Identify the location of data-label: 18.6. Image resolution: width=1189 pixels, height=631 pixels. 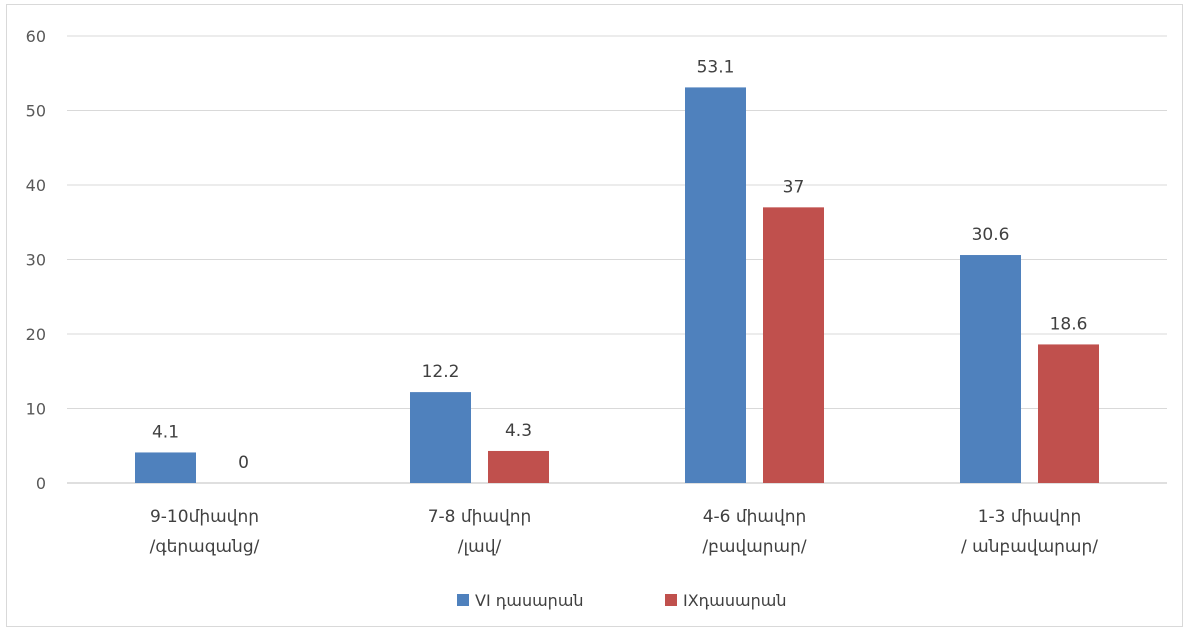
(1069, 324).